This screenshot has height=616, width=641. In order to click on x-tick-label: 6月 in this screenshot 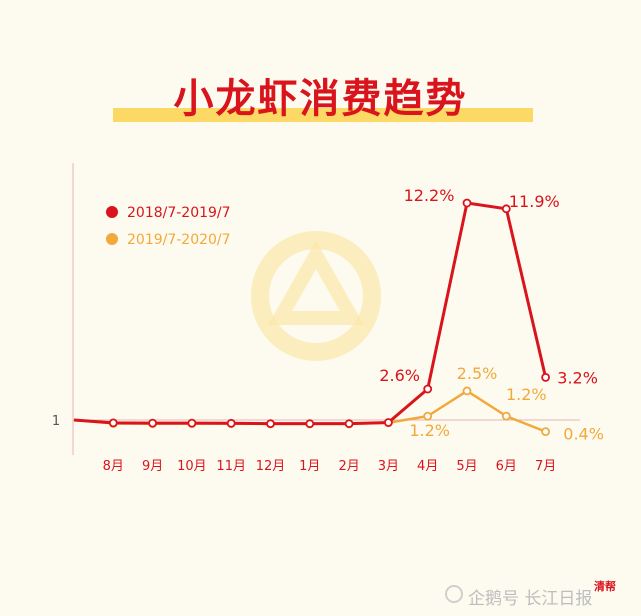, I will do `click(506, 466)`.